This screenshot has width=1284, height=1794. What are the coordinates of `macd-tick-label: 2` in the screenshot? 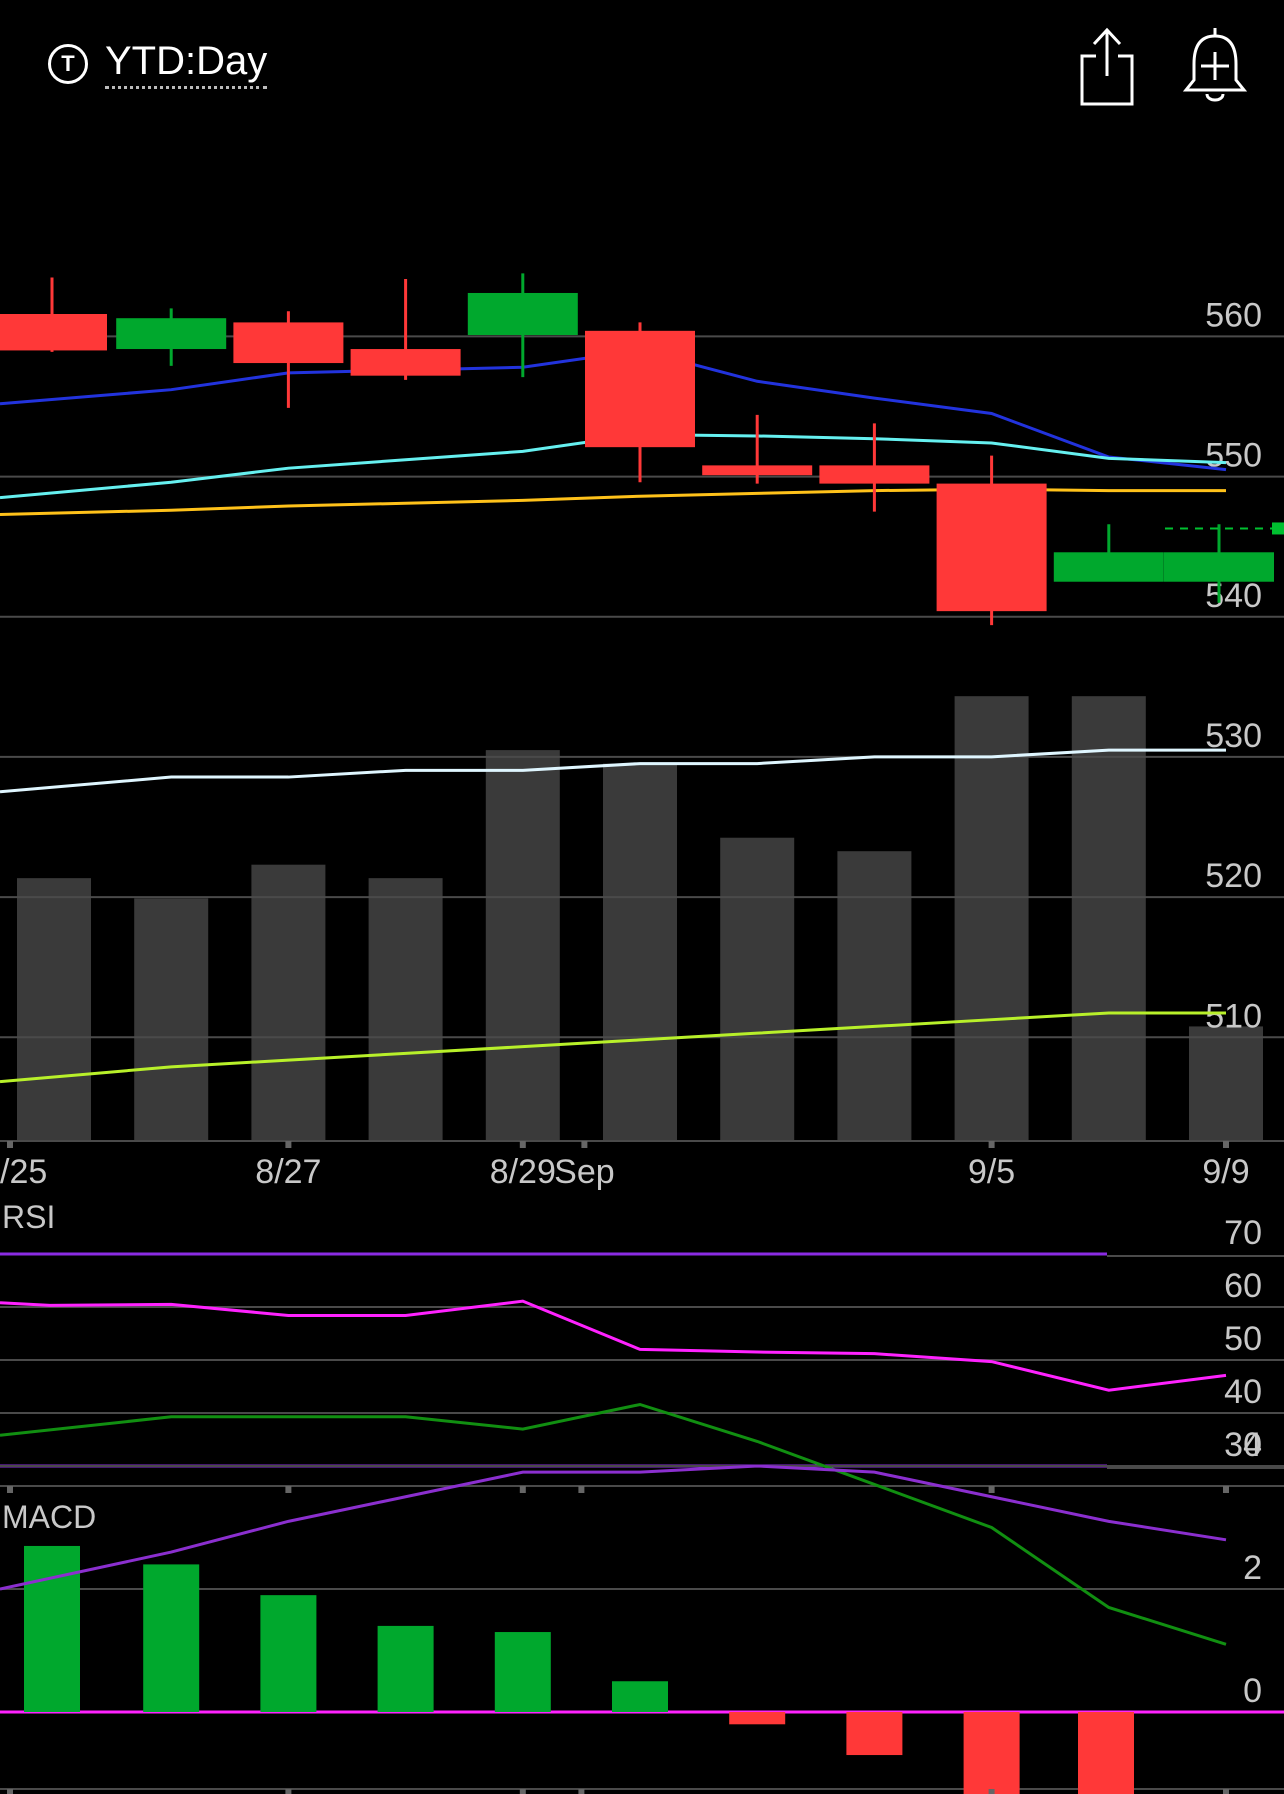 It's located at (1252, 1568).